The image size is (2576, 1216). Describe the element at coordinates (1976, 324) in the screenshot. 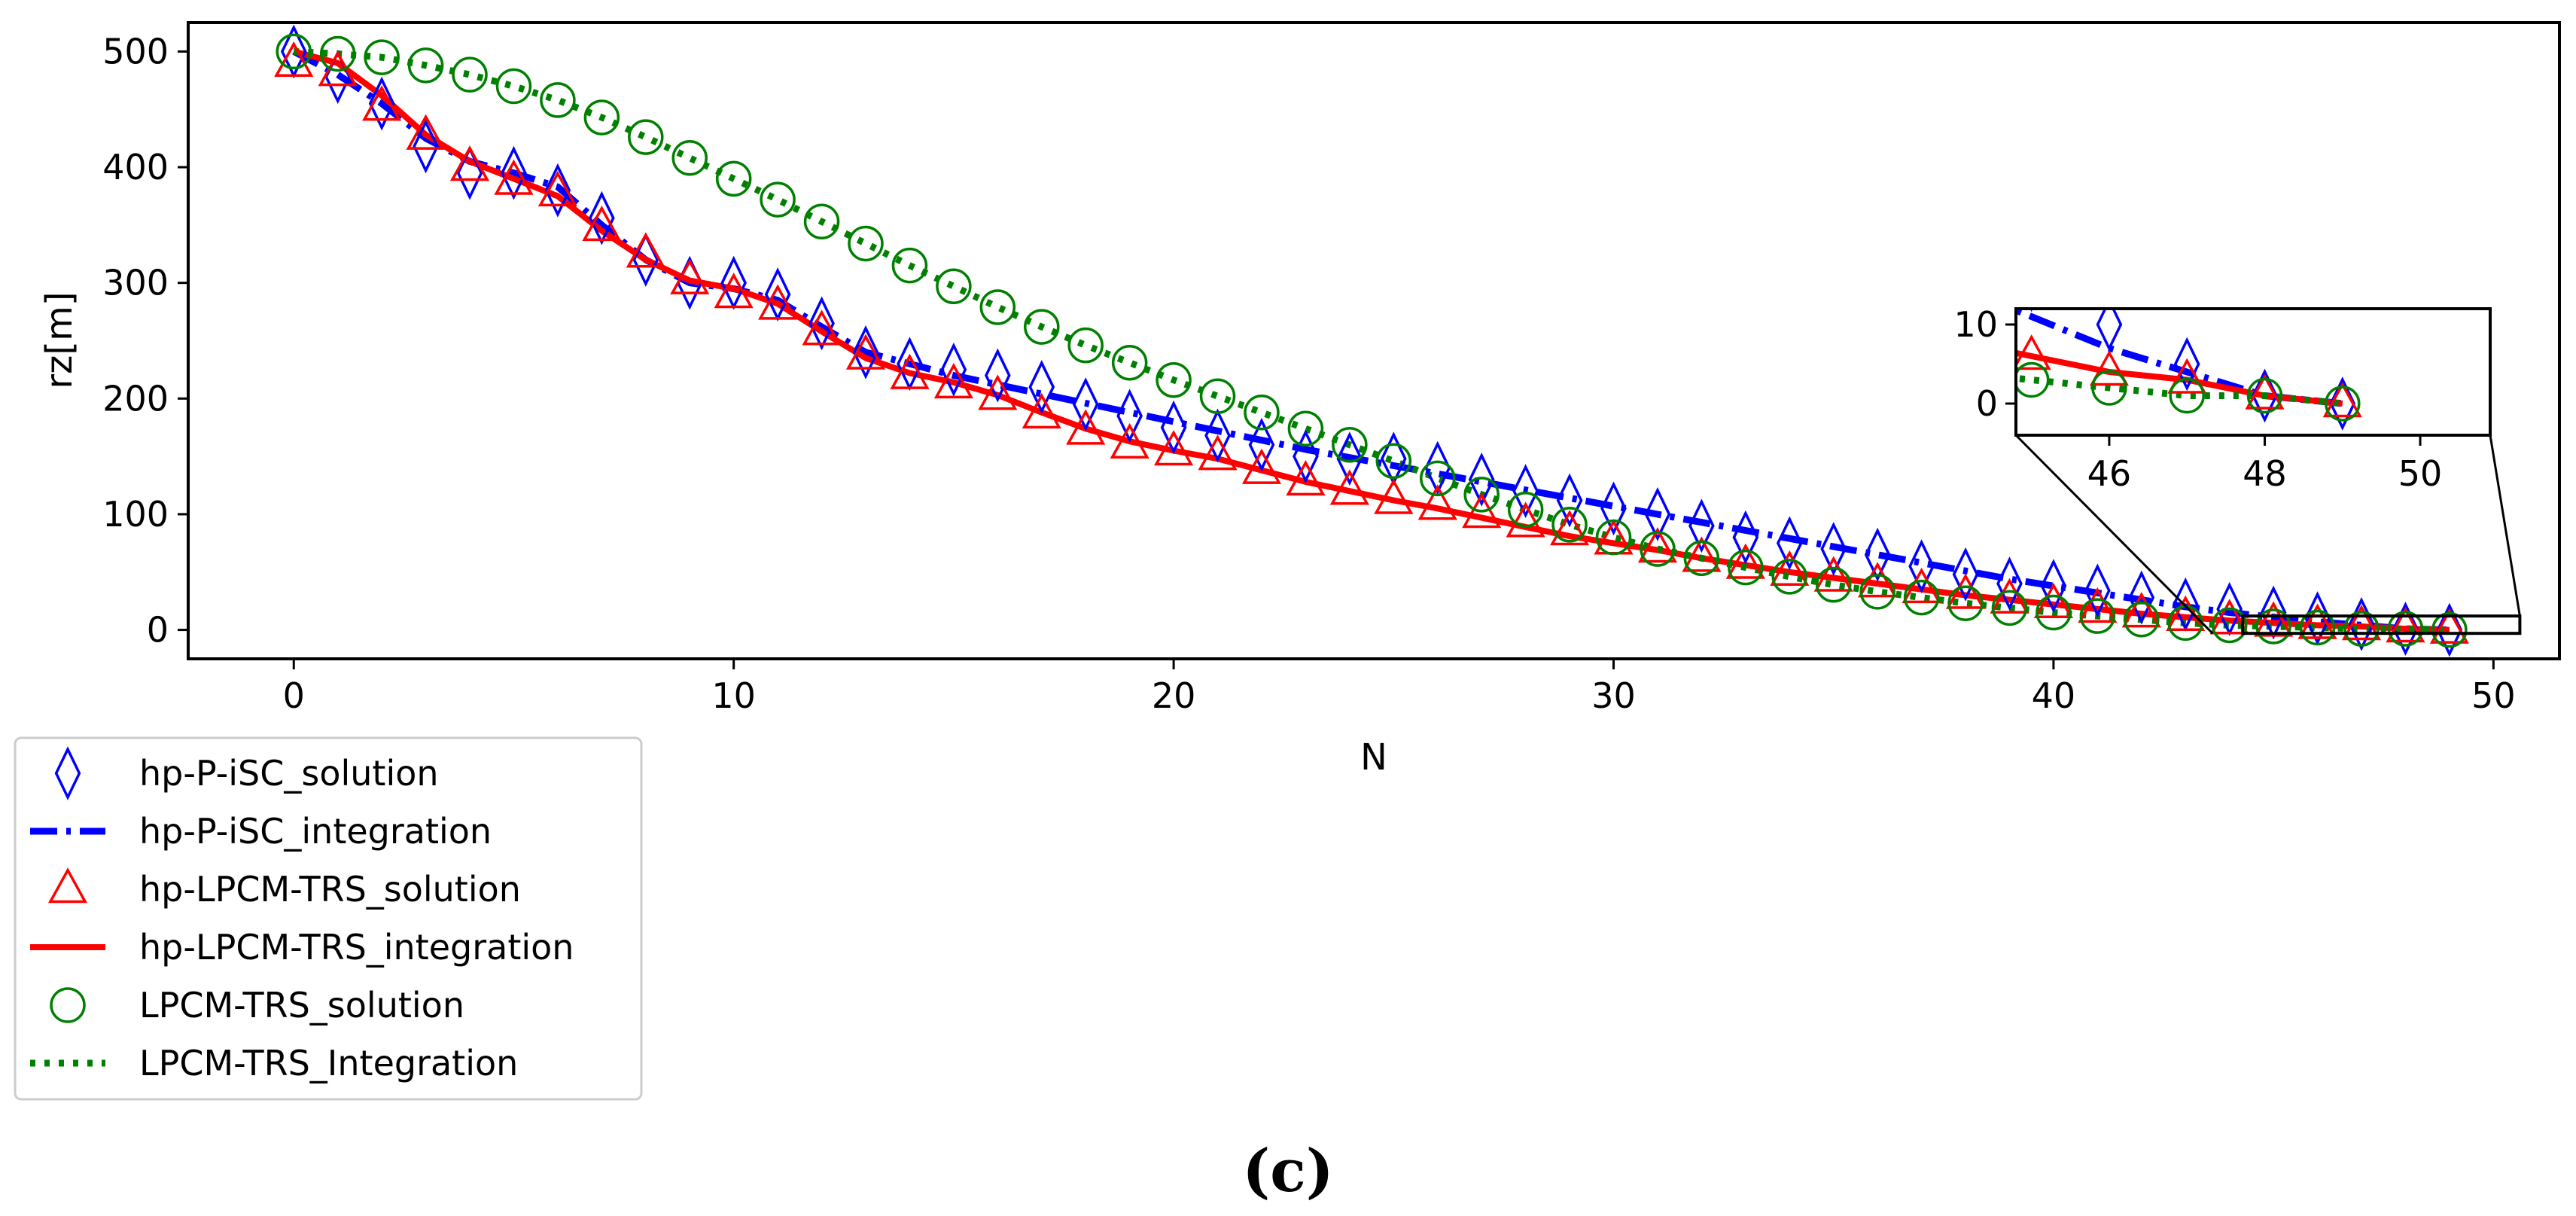

I see `inset-y-tick-label: 10` at that location.